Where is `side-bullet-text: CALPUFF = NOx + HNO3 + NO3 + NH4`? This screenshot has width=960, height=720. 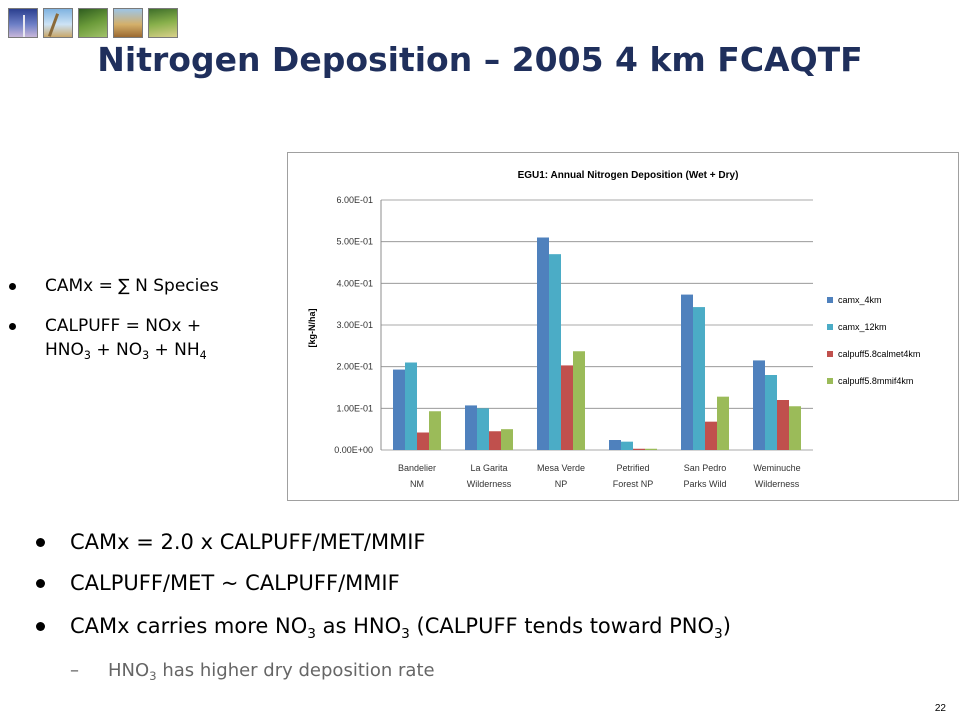
side-bullet-text: CALPUFF = NOx + HNO3 + NO3 + NH4 is located at coordinates (126, 339).